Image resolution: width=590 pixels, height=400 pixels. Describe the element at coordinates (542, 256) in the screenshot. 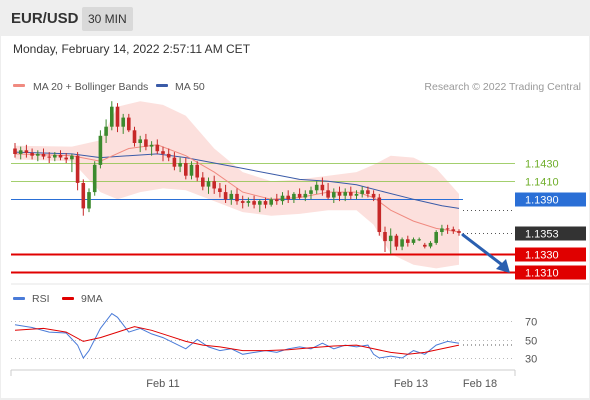

I see `support-price-tag-label: 1.1330` at that location.